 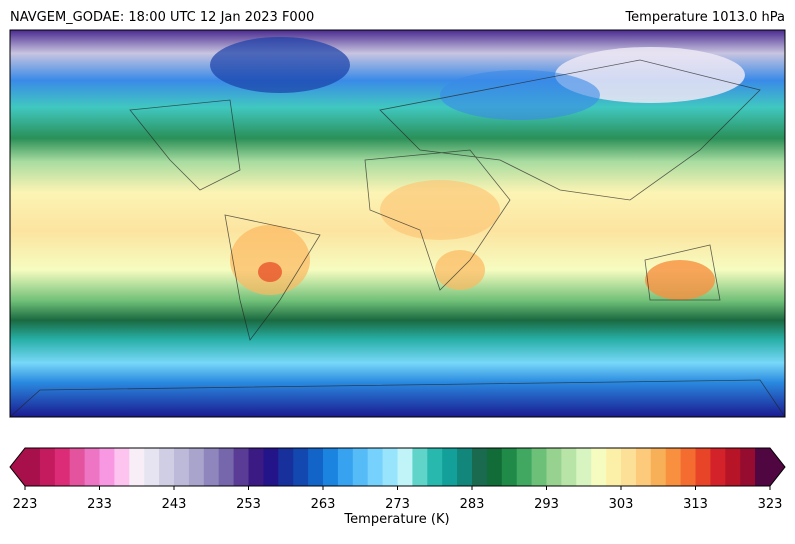 What do you see at coordinates (99, 504) in the screenshot?
I see `tick-label: 233` at bounding box center [99, 504].